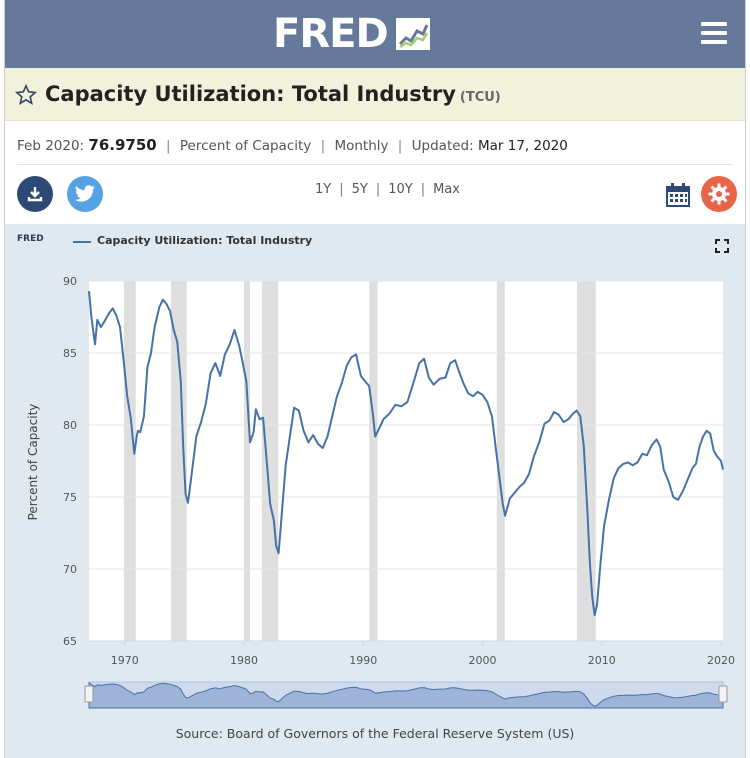  Describe the element at coordinates (482, 660) in the screenshot. I see `x-tick-label: 2000` at that location.